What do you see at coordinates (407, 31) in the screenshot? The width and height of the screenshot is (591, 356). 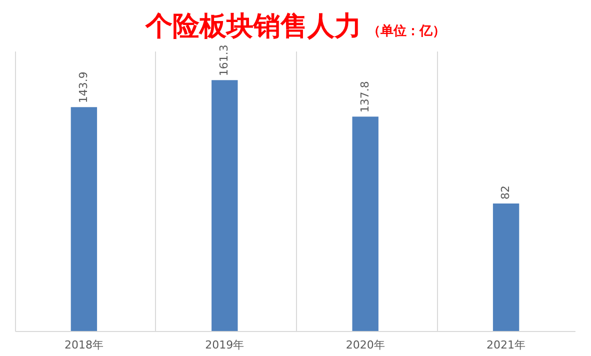 I see `chart-subtitle: （单位：亿）` at bounding box center [407, 31].